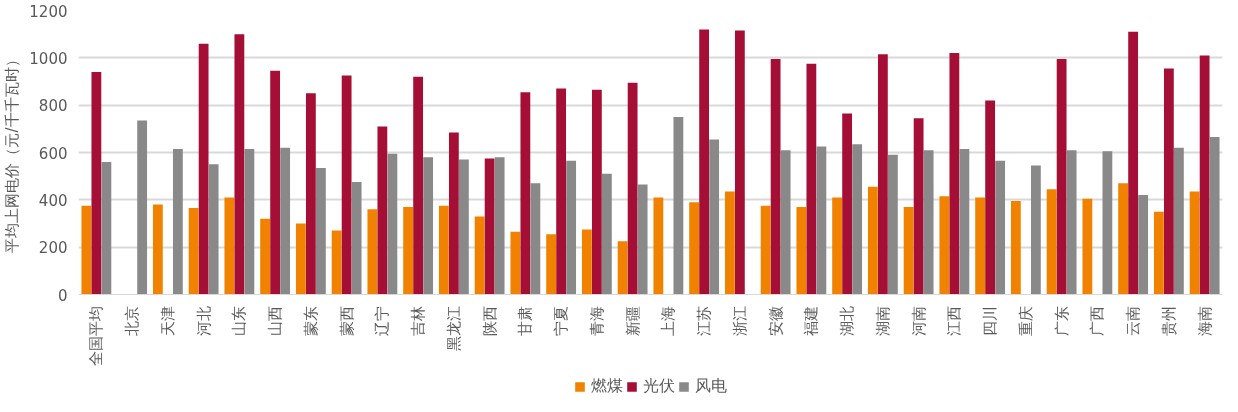 The width and height of the screenshot is (1238, 412). I want to click on y-tick-label: 200, so click(53, 248).